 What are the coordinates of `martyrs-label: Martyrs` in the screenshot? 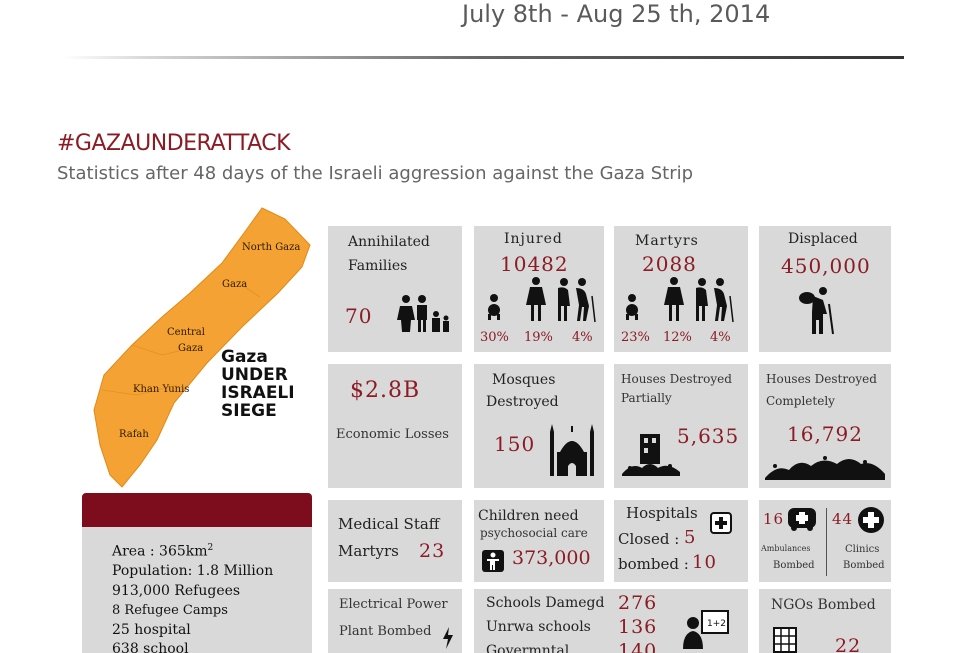 It's located at (667, 241).